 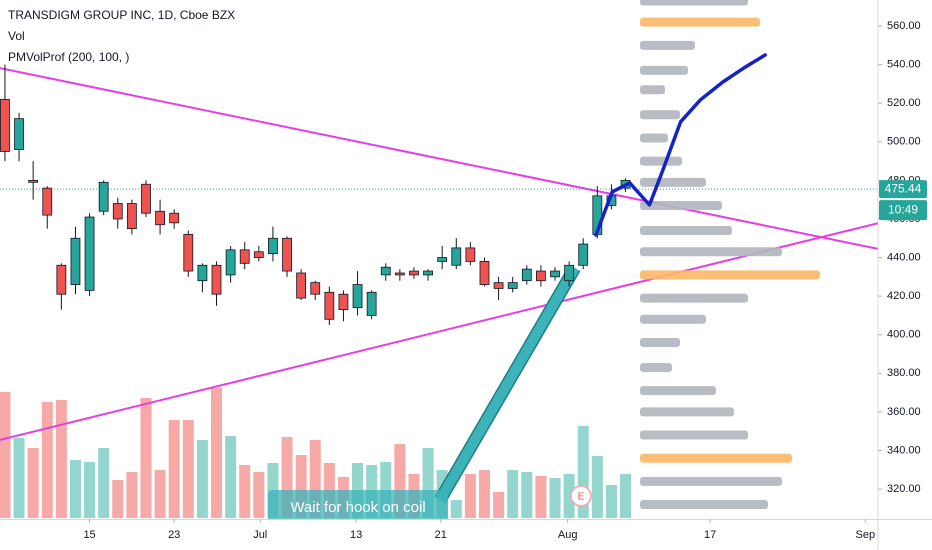 I want to click on y-tick-label: 340.00, so click(x=904, y=450).